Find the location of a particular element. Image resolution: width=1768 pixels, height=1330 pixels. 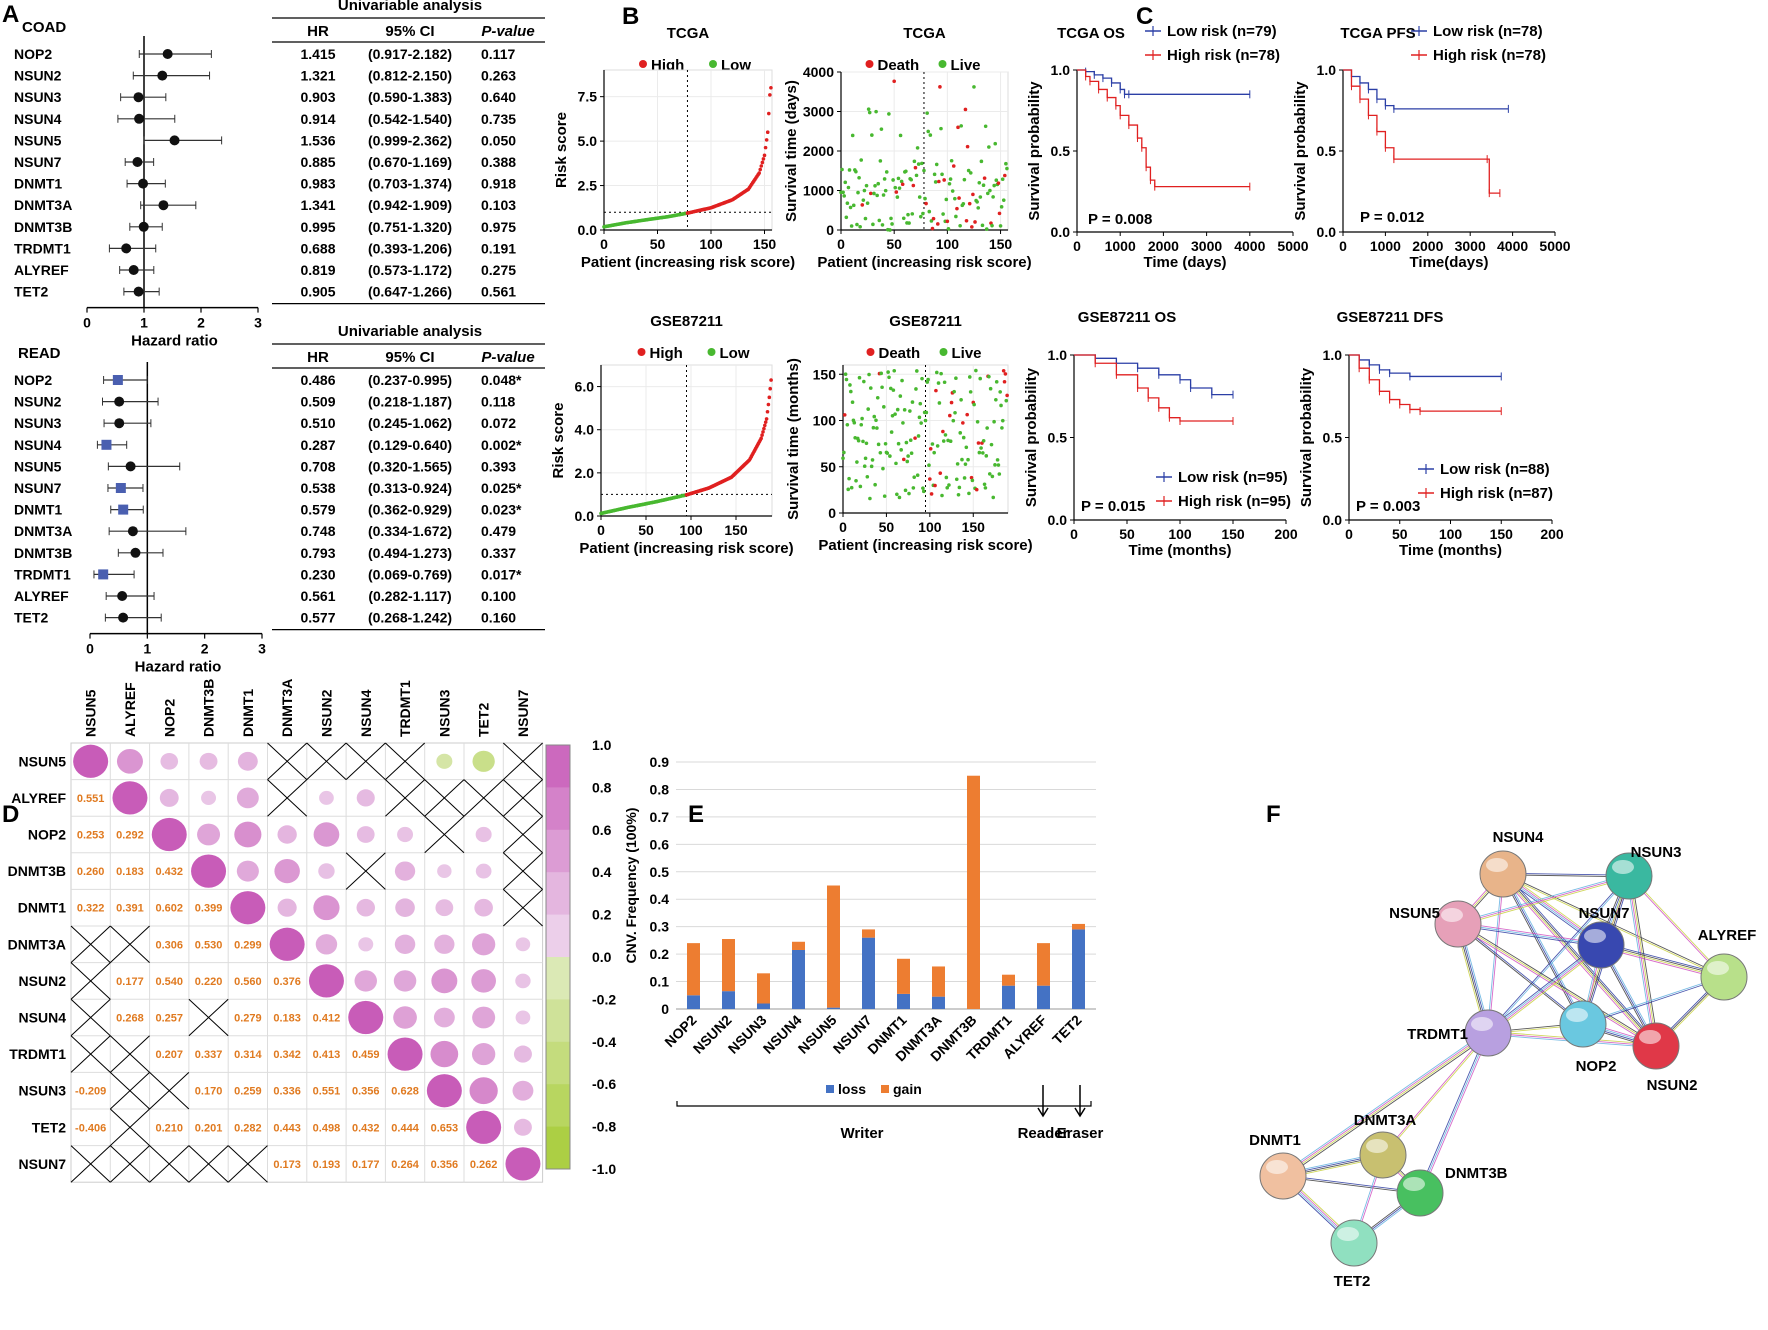

x-axis-label: Patient (increasing risk score) is located at coordinates (924, 262).